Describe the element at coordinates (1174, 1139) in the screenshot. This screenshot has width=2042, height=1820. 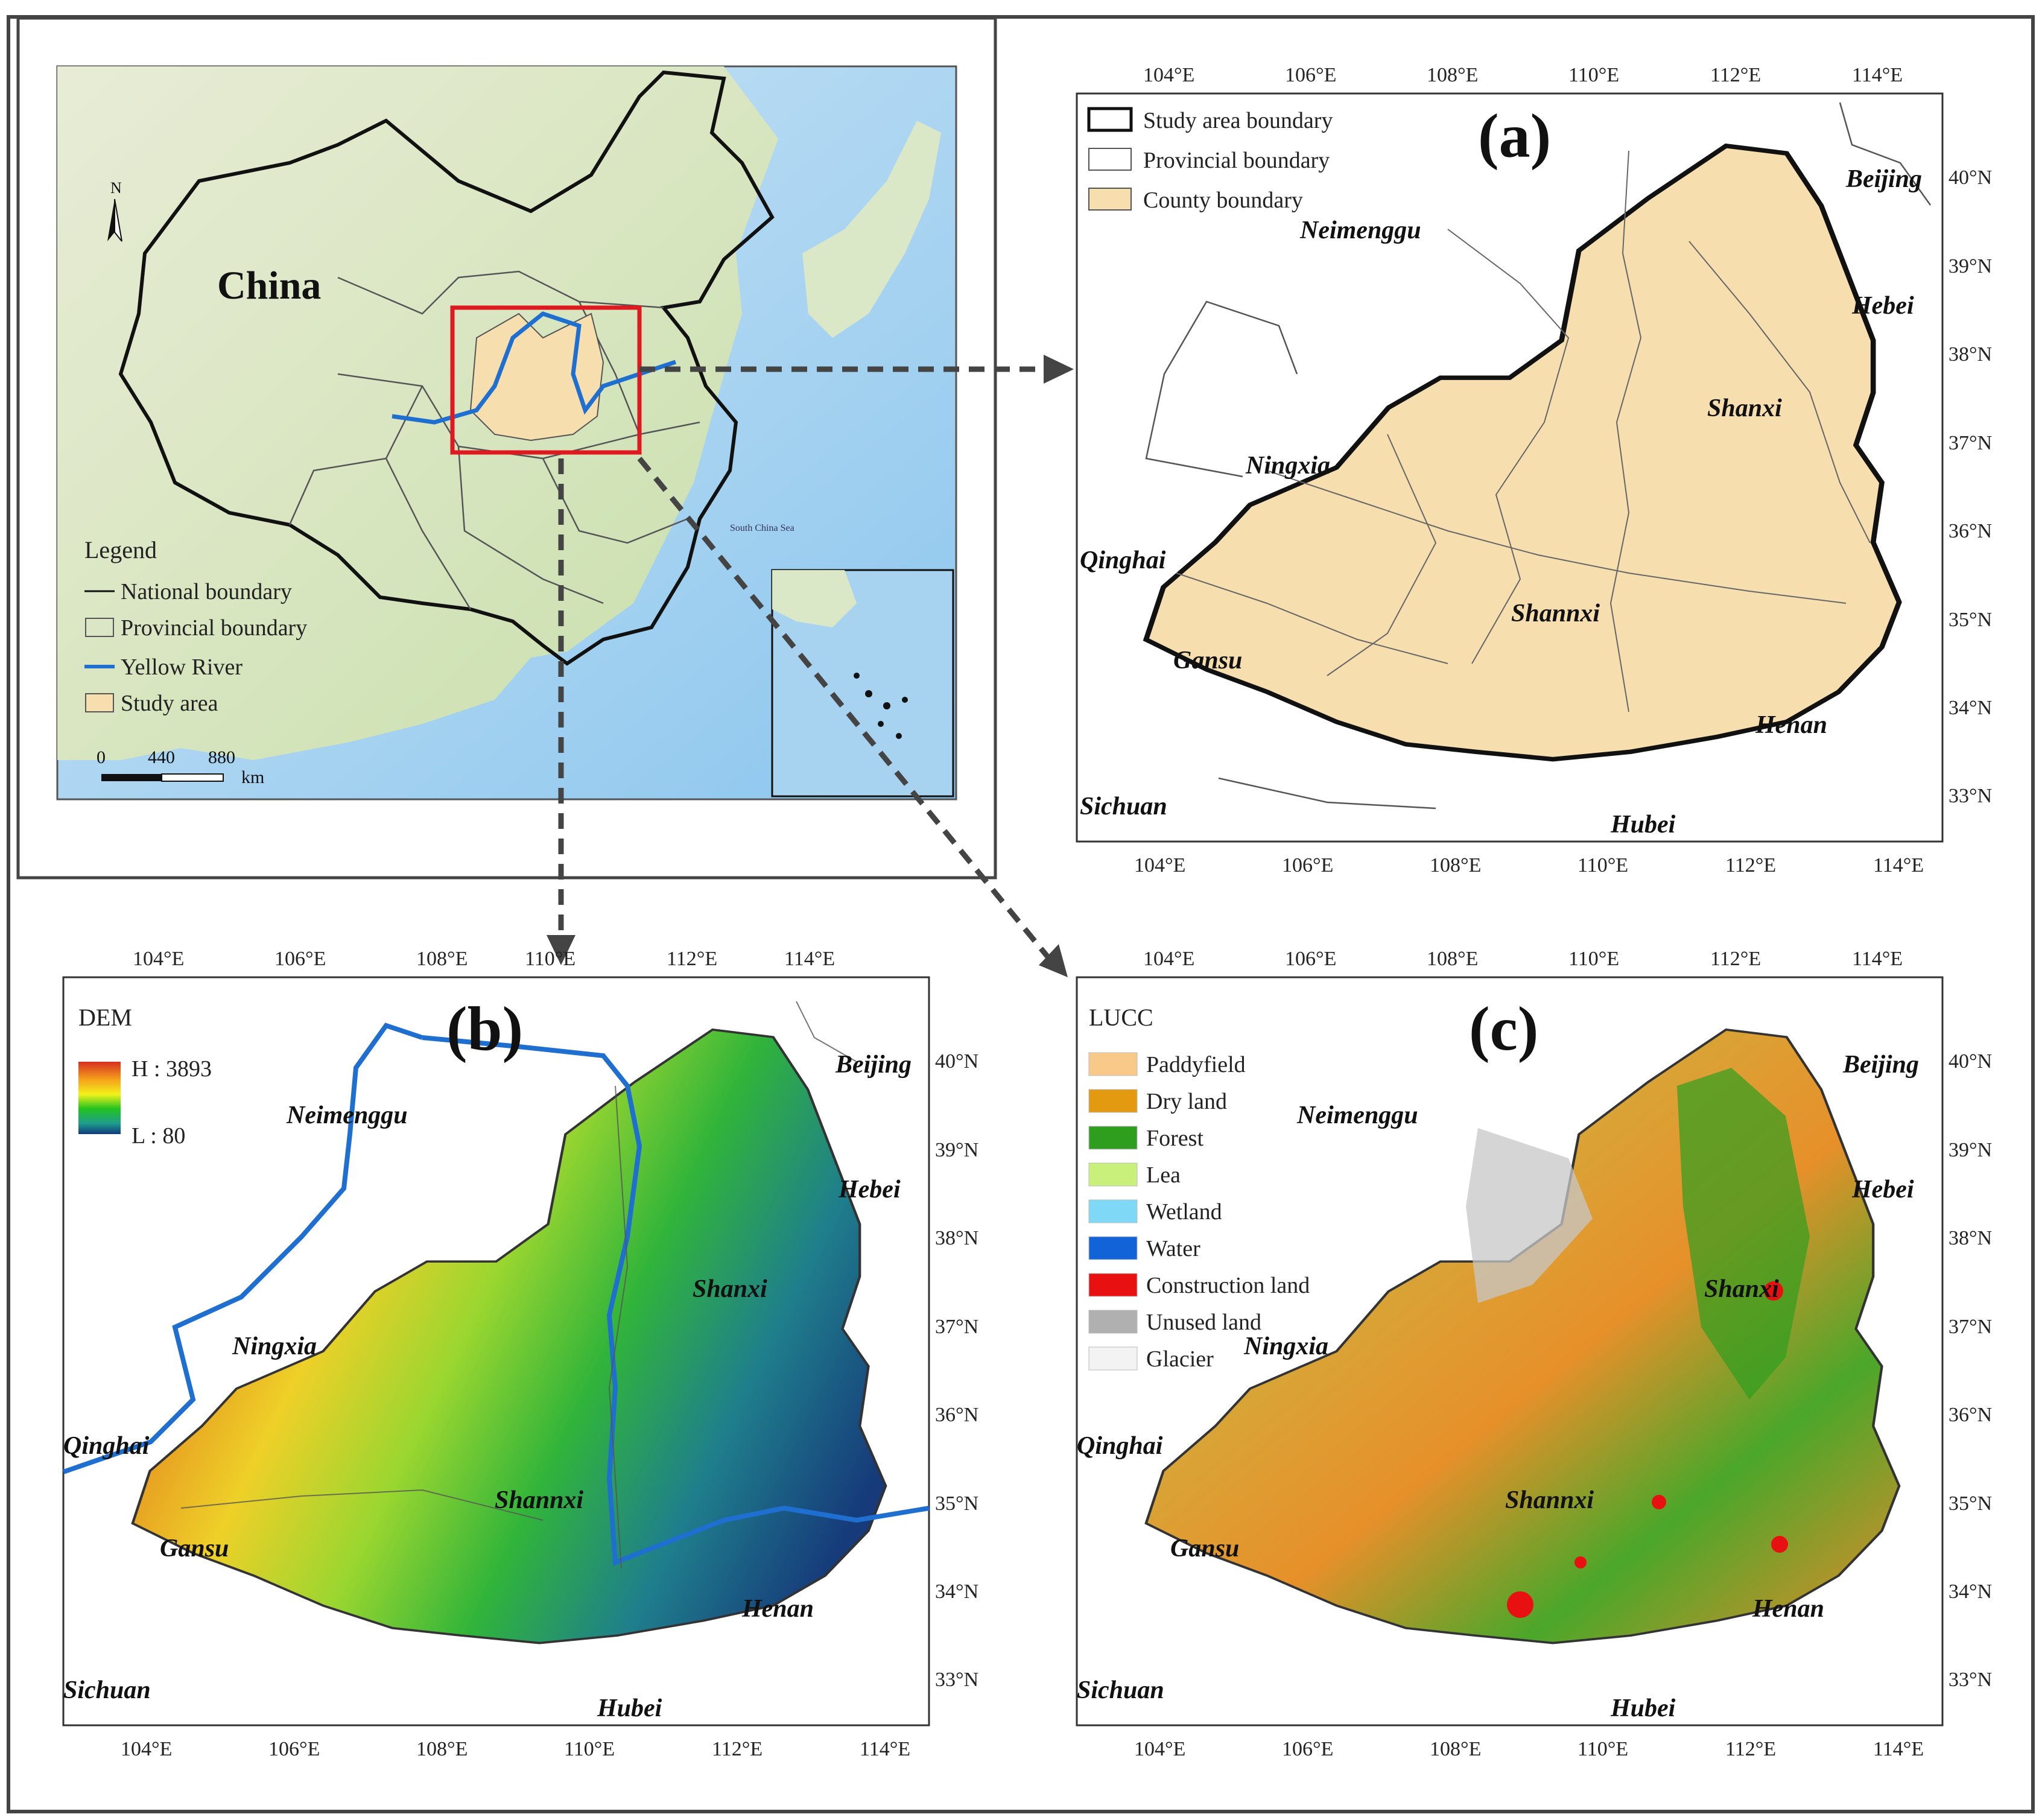
I see `lucc-legend-label-2: Forest` at that location.